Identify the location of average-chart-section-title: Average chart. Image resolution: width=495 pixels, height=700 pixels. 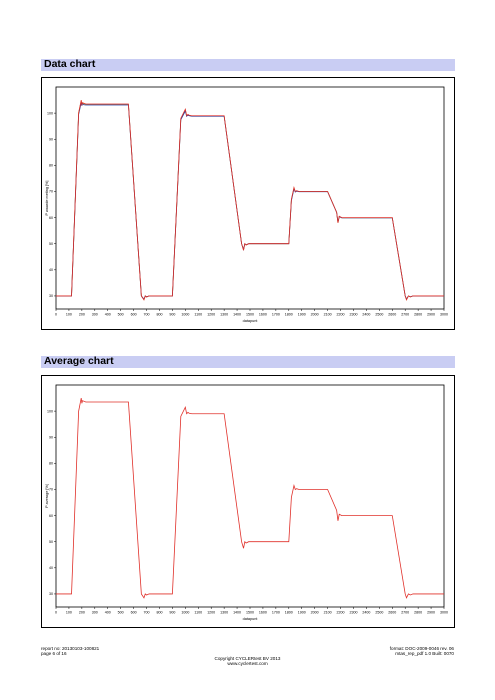
(79, 361).